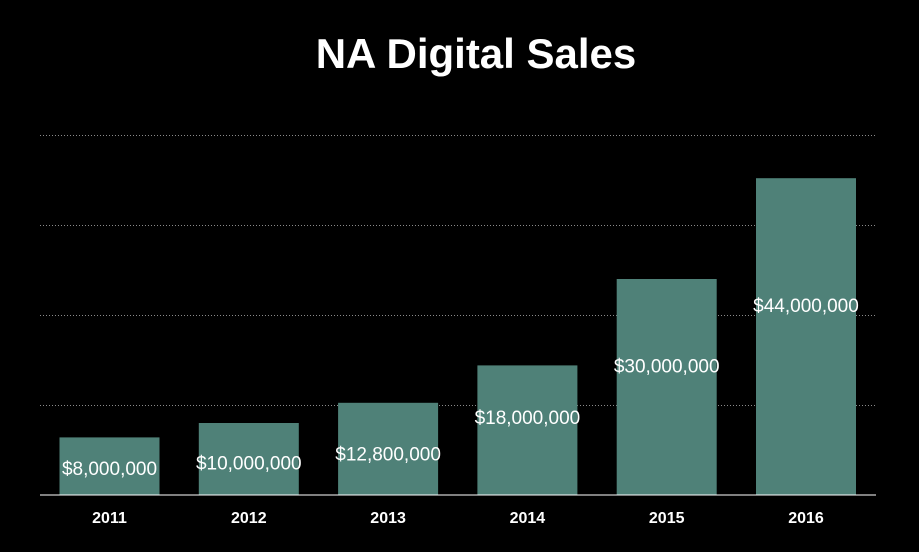 The height and width of the screenshot is (552, 919). I want to click on data-label-2016: $44,000,000, so click(806, 306).